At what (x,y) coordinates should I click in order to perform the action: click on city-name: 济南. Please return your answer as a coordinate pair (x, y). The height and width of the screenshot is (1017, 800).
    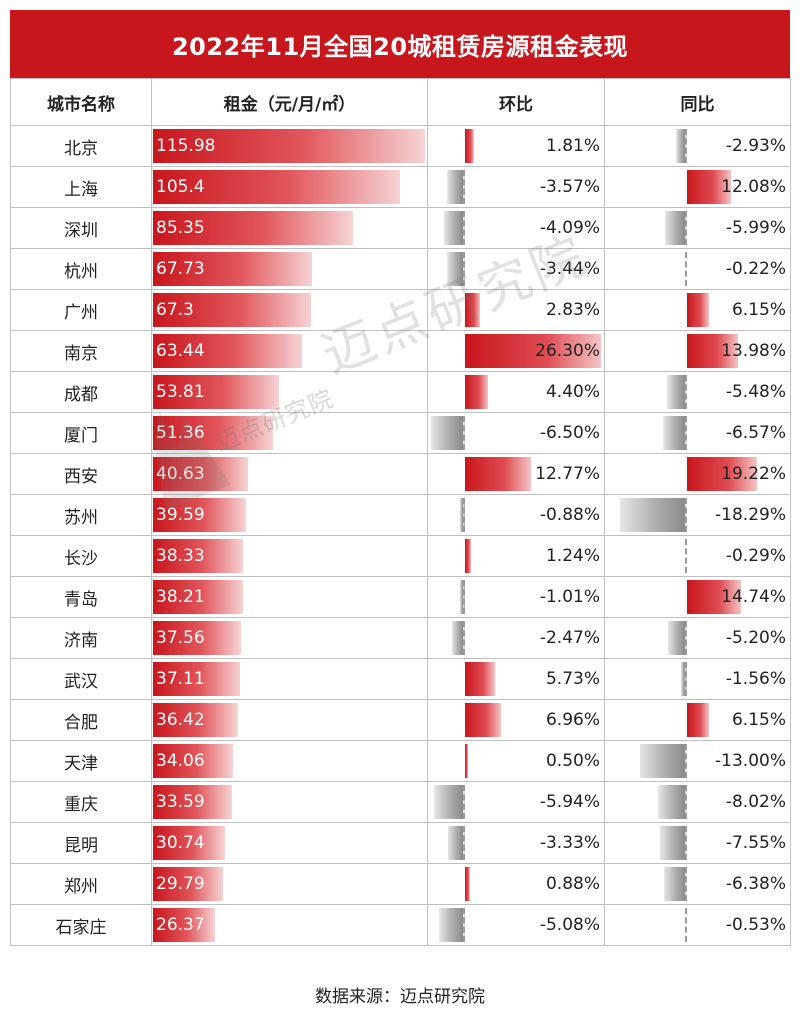
    Looking at the image, I should click on (81, 638).